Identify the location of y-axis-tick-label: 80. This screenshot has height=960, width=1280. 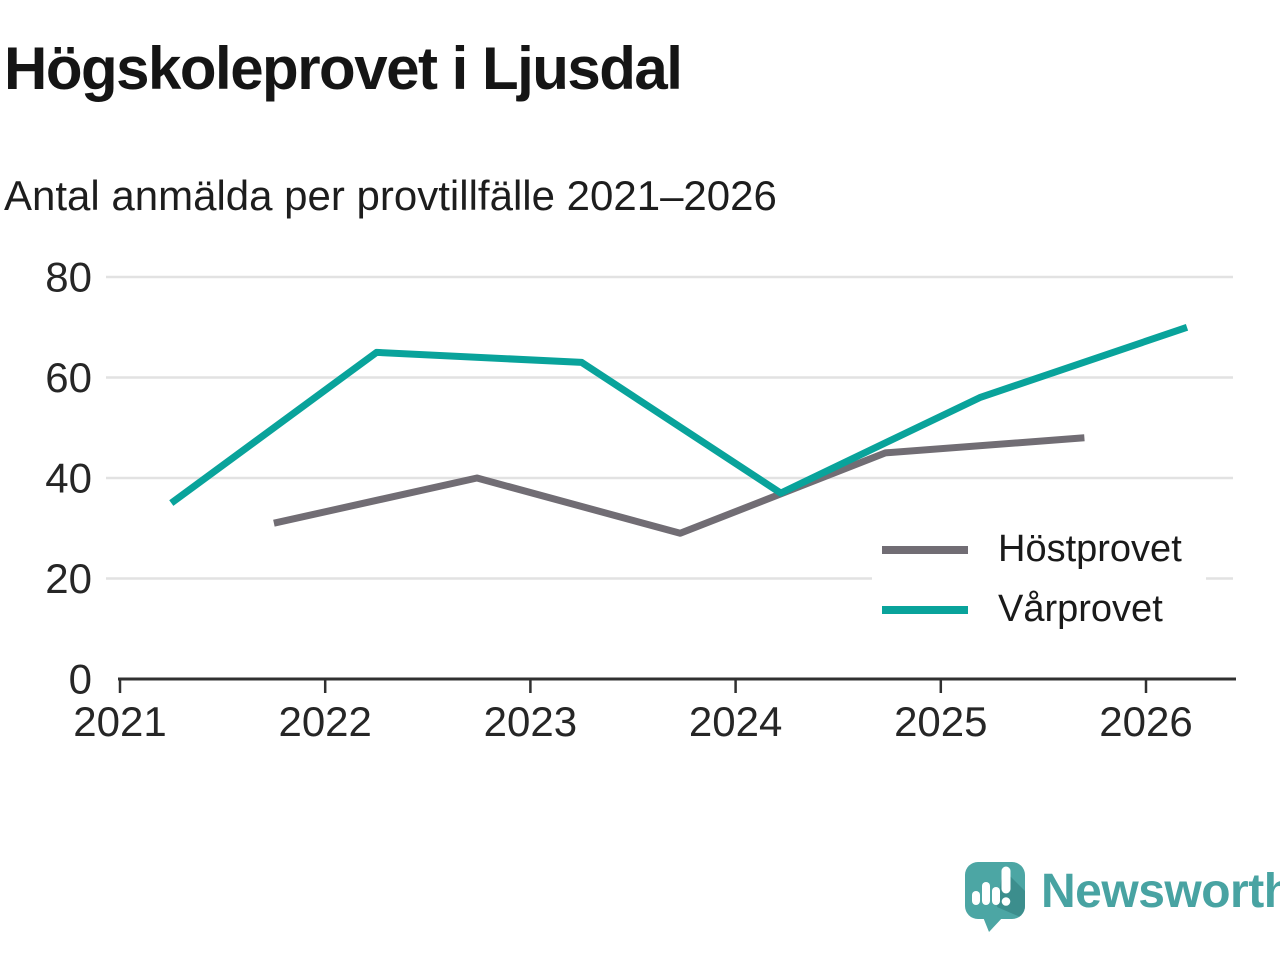
(68, 277).